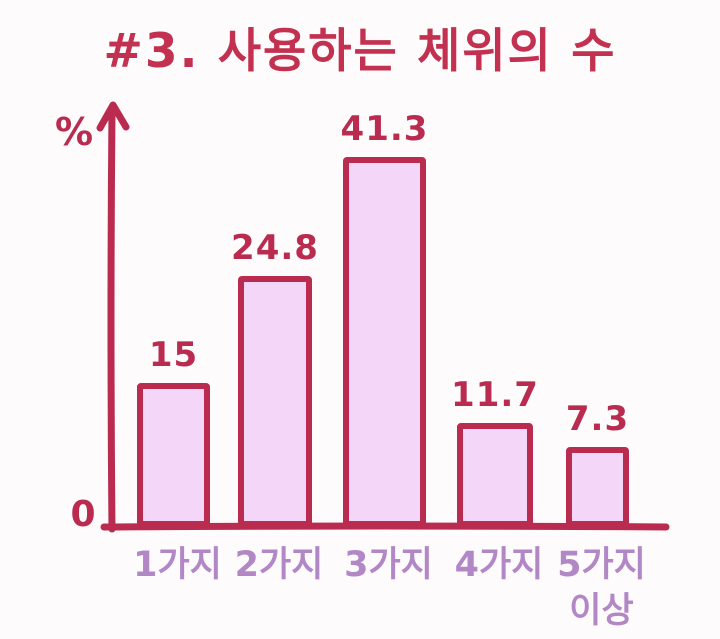 The image size is (720, 639). I want to click on origin-tick-label: 0, so click(83, 514).